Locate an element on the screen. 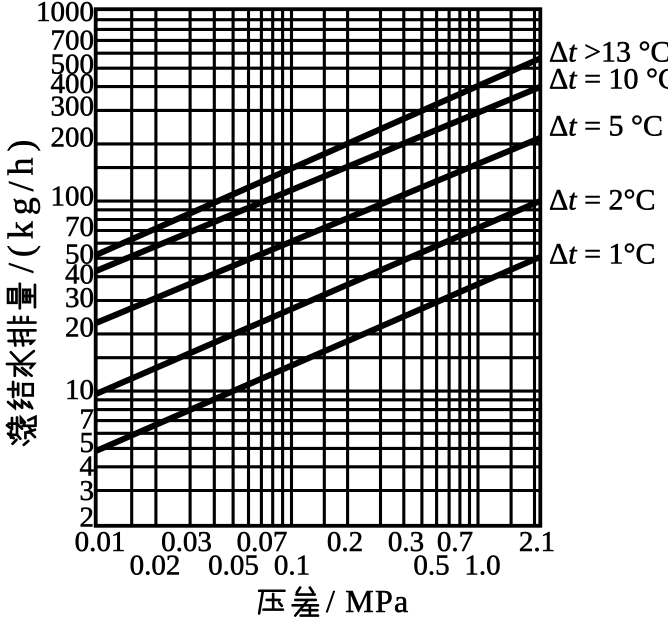  svg-text: 0.5 is located at coordinates (431, 566).